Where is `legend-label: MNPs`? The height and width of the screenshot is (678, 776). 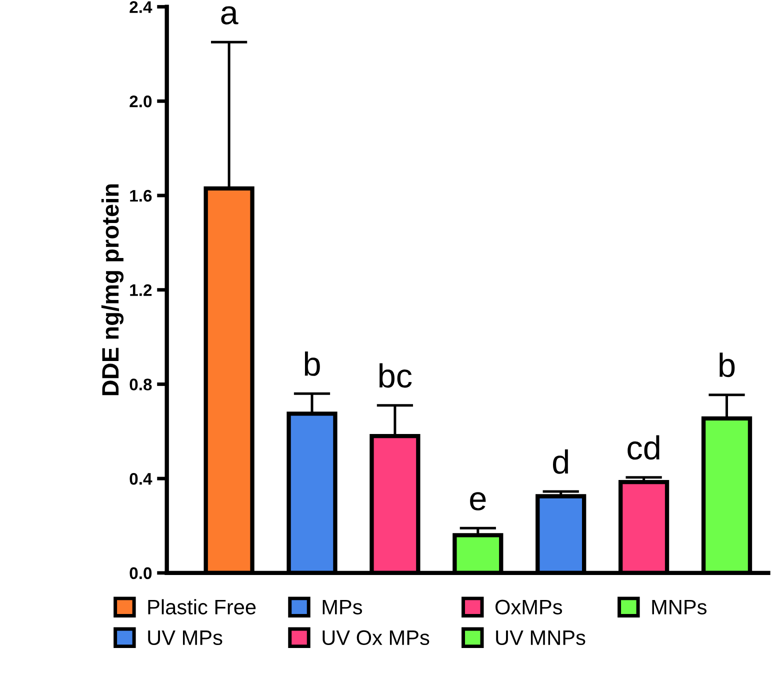
legend-label: MNPs is located at coordinates (679, 607).